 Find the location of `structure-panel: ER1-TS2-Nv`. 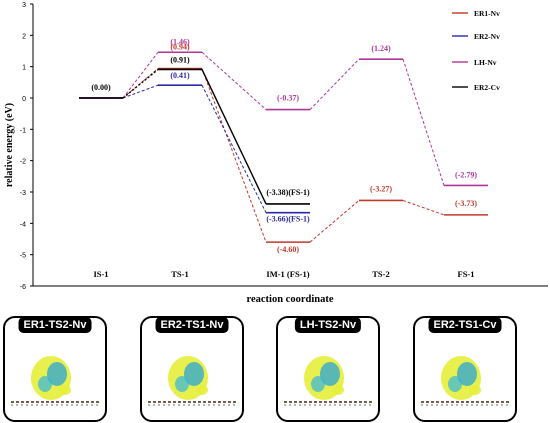

structure-panel: ER1-TS2-Nv is located at coordinates (55, 369).